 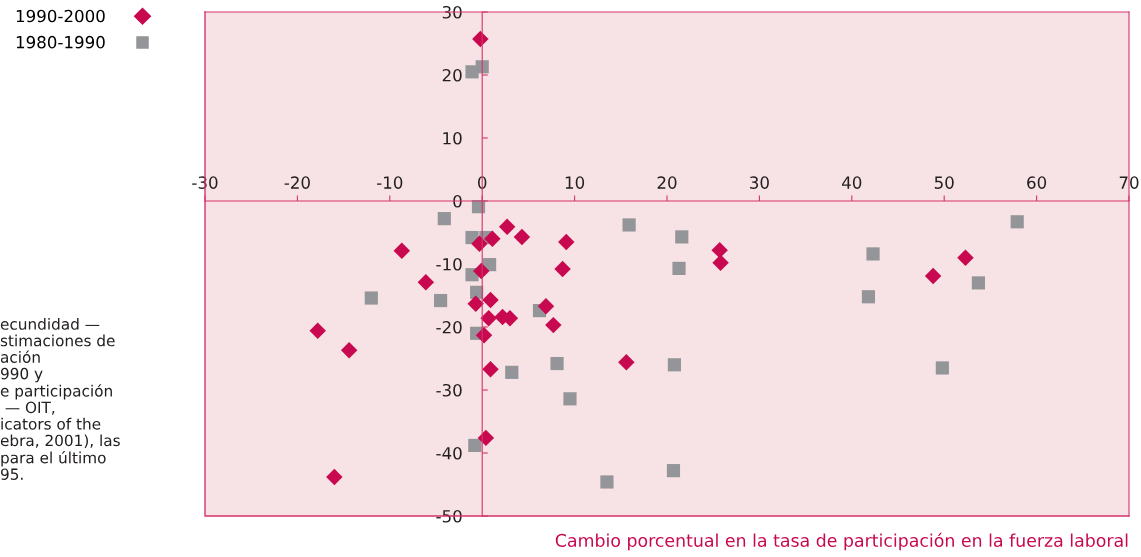 What do you see at coordinates (60, 16) in the screenshot?
I see `legend-label: 1990-2000` at bounding box center [60, 16].